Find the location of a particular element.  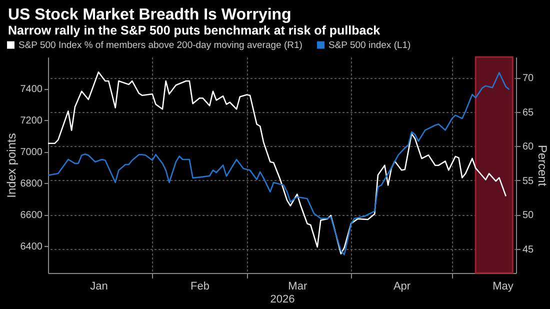

x-tick-label: Apr is located at coordinates (402, 286).